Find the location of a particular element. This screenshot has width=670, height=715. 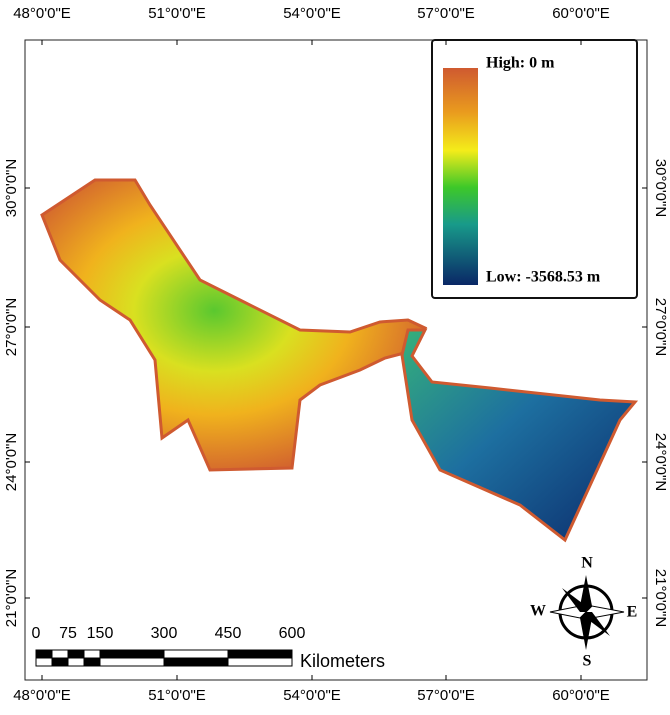

legend-low: Low: -3568.53 m is located at coordinates (543, 277).